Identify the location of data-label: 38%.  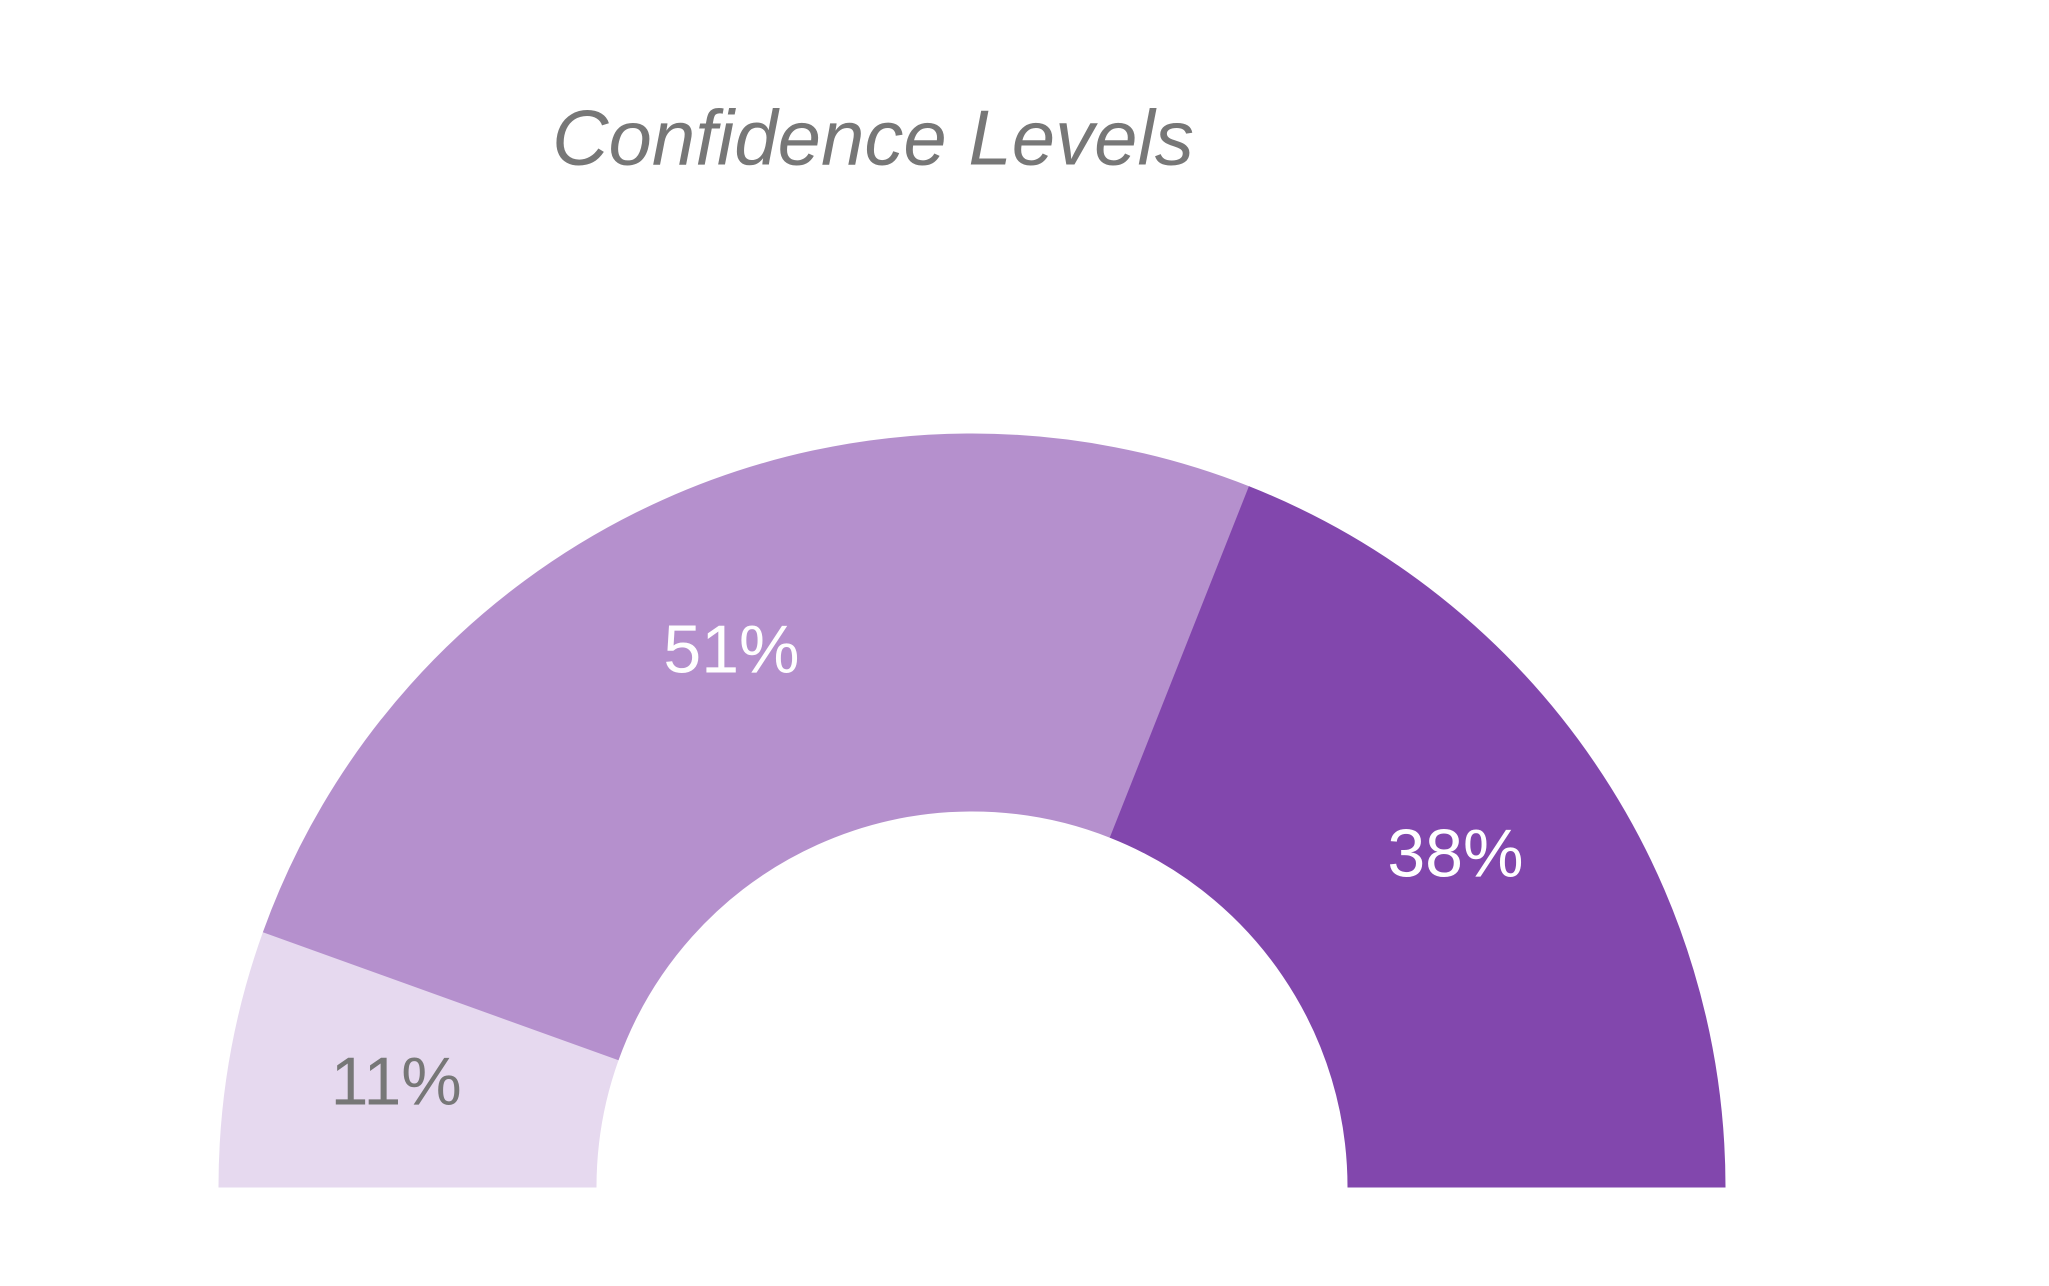
(1455, 853).